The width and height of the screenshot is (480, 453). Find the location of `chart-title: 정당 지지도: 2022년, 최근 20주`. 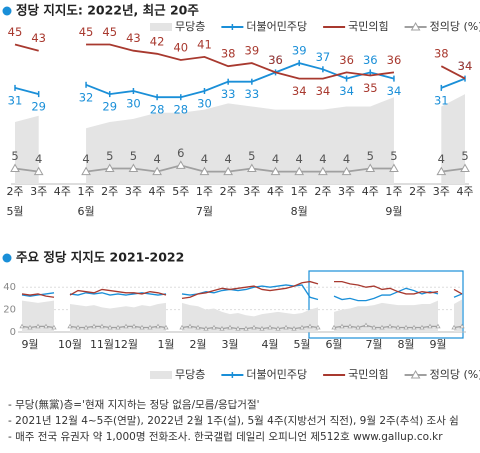

chart-title: 정당 지지도: 2022년, 최근 20주 is located at coordinates (107, 10).